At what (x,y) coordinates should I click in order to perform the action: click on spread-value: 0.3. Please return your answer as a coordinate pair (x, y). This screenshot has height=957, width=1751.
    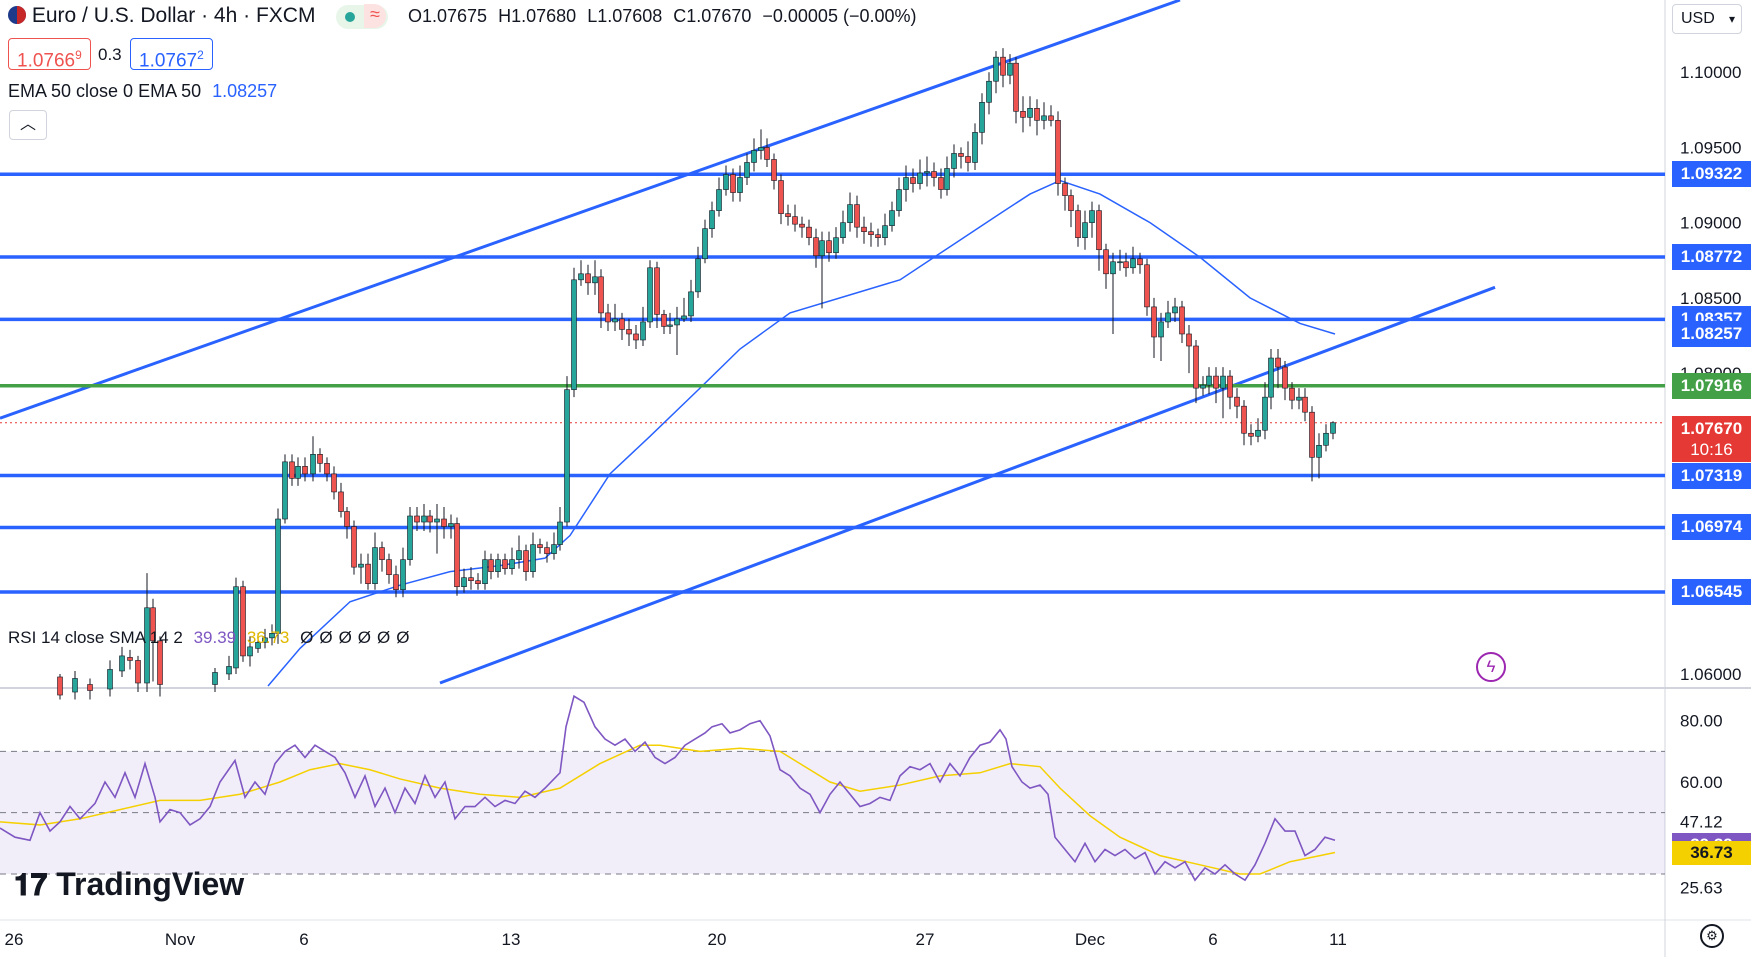
    Looking at the image, I should click on (110, 54).